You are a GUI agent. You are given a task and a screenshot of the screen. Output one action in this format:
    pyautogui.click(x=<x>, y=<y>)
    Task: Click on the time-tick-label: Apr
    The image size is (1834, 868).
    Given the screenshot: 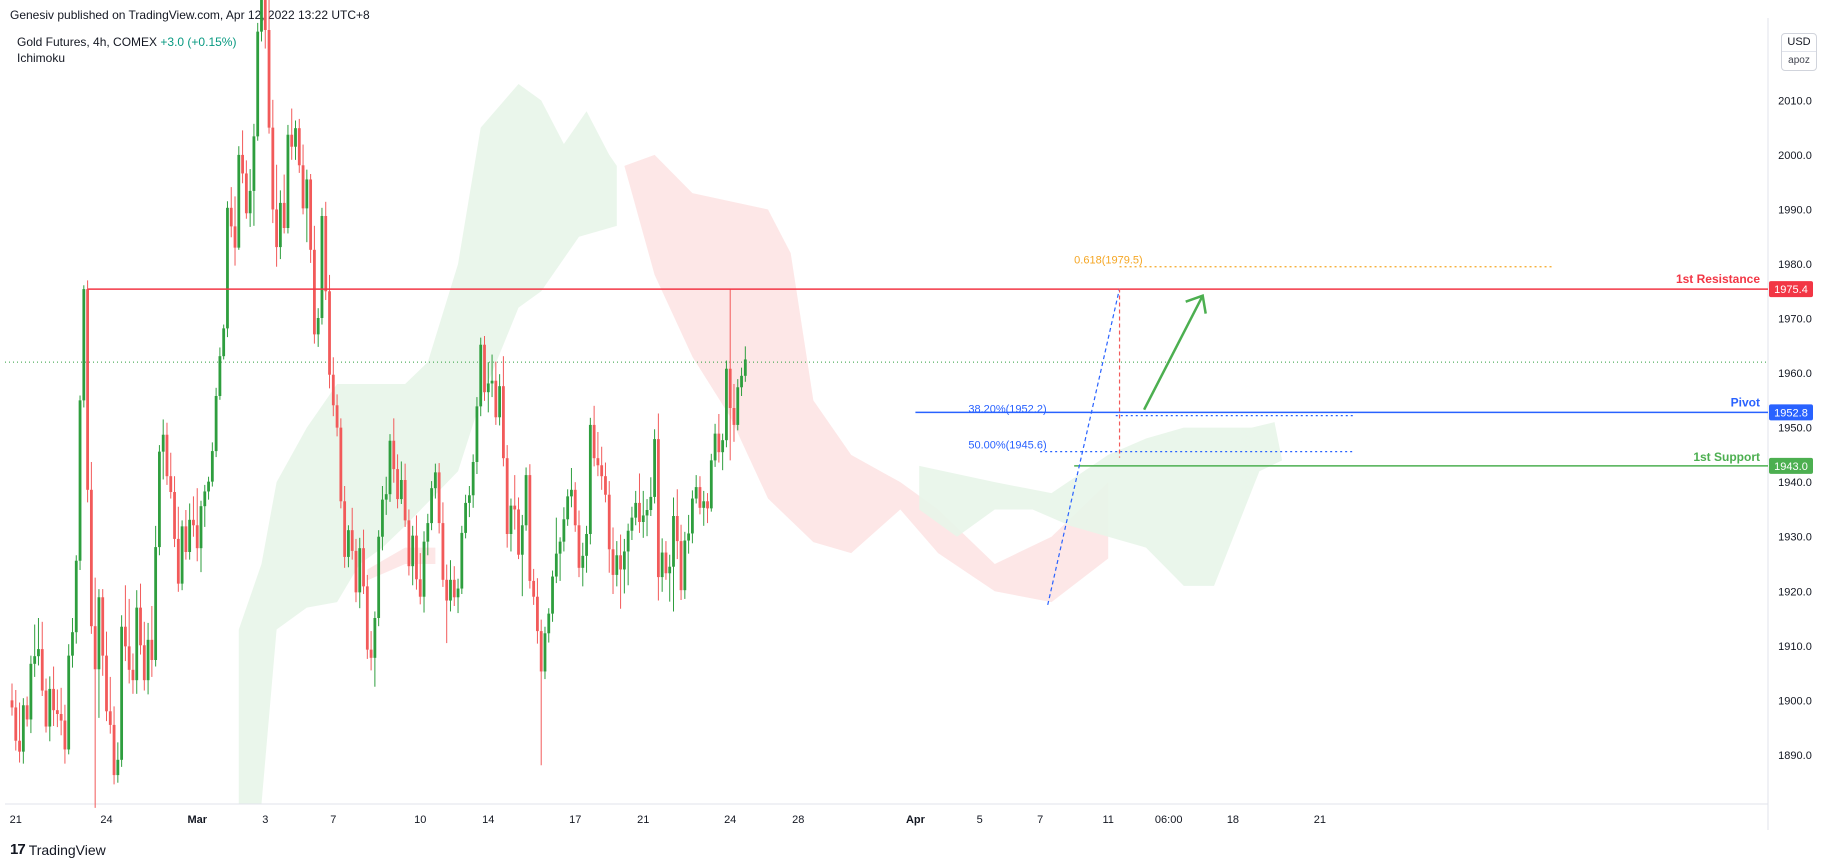 What is the action you would take?
    pyautogui.click(x=916, y=820)
    